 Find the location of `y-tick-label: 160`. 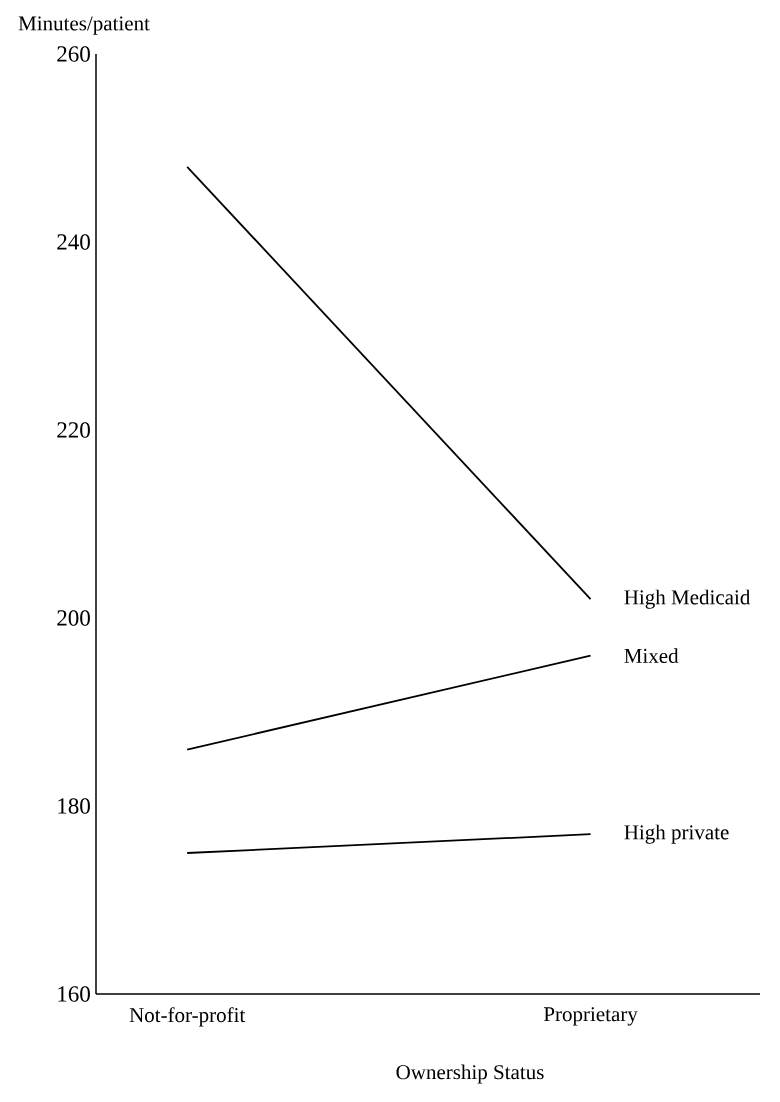

y-tick-label: 160 is located at coordinates (74, 994).